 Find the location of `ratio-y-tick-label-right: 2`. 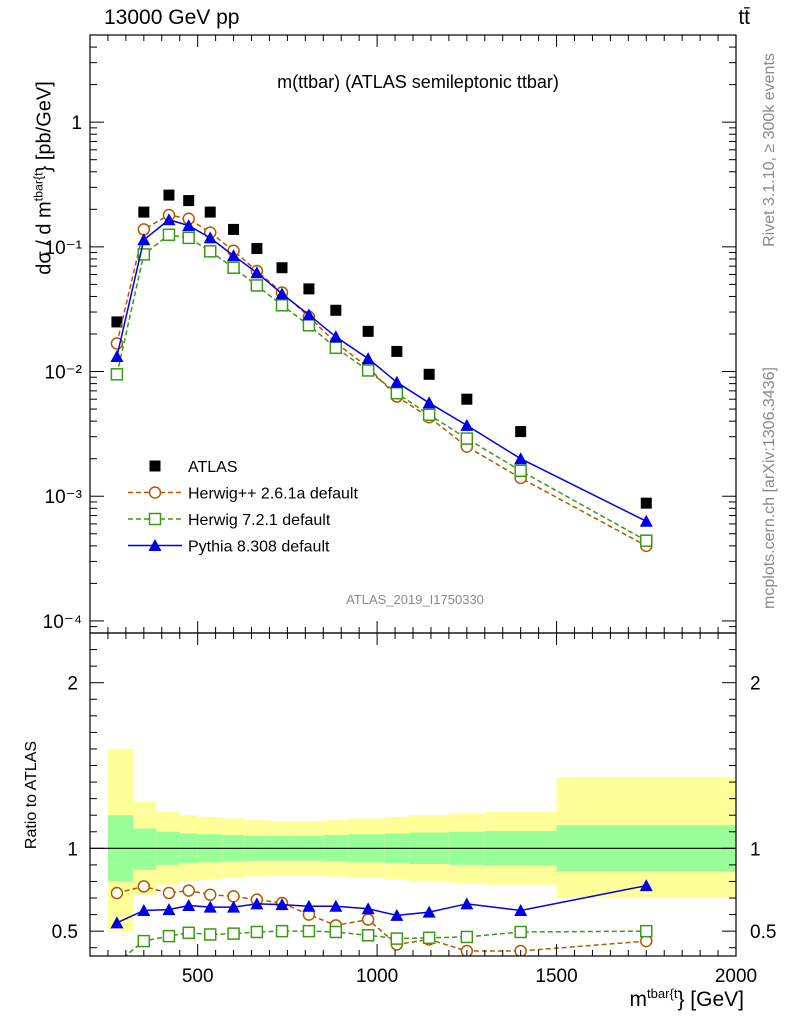

ratio-y-tick-label-right: 2 is located at coordinates (755, 684).